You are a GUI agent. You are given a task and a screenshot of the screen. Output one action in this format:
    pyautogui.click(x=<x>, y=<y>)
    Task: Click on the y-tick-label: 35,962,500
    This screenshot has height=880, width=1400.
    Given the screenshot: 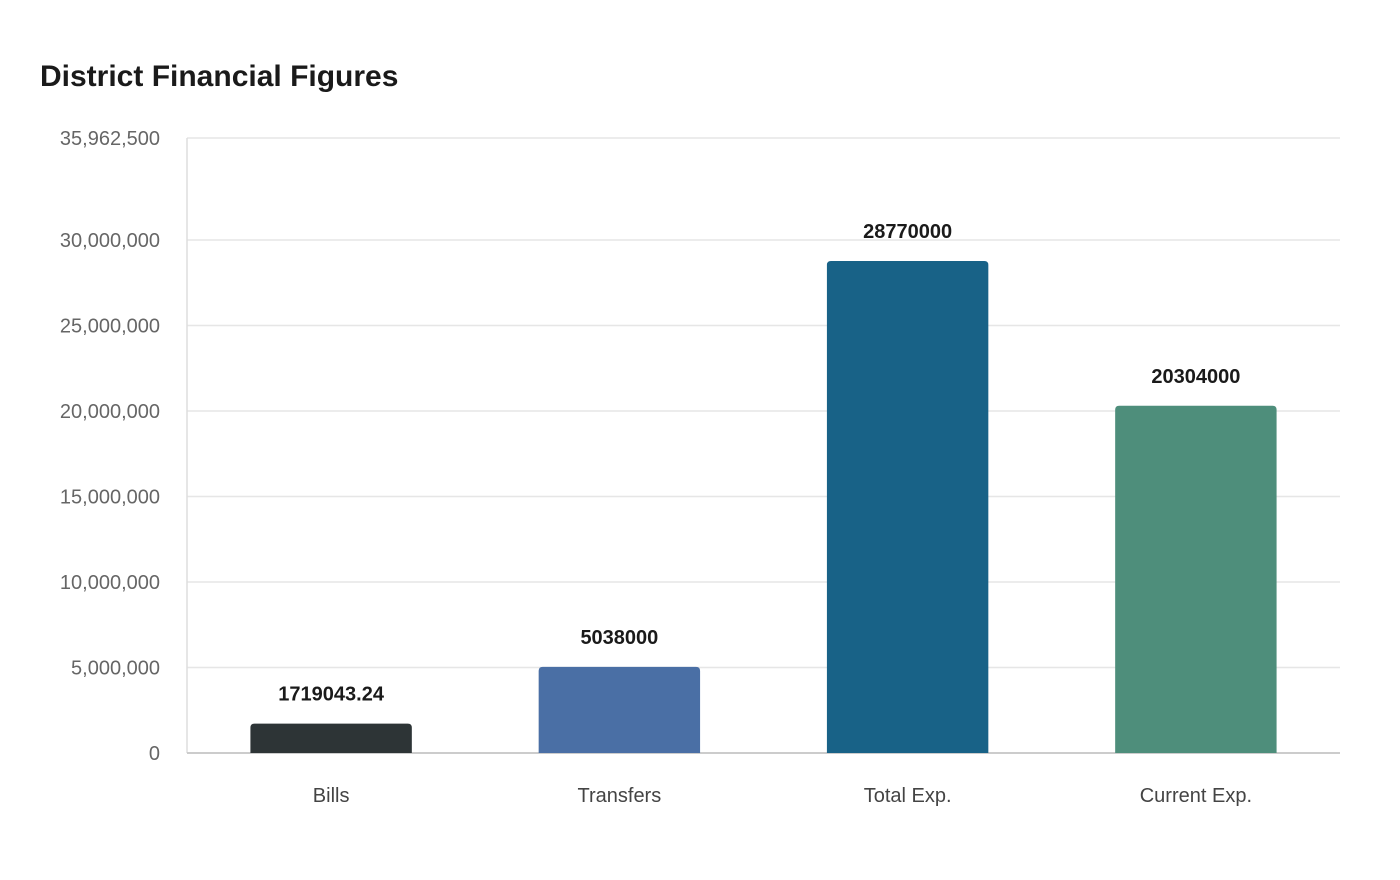 What is the action you would take?
    pyautogui.click(x=110, y=139)
    